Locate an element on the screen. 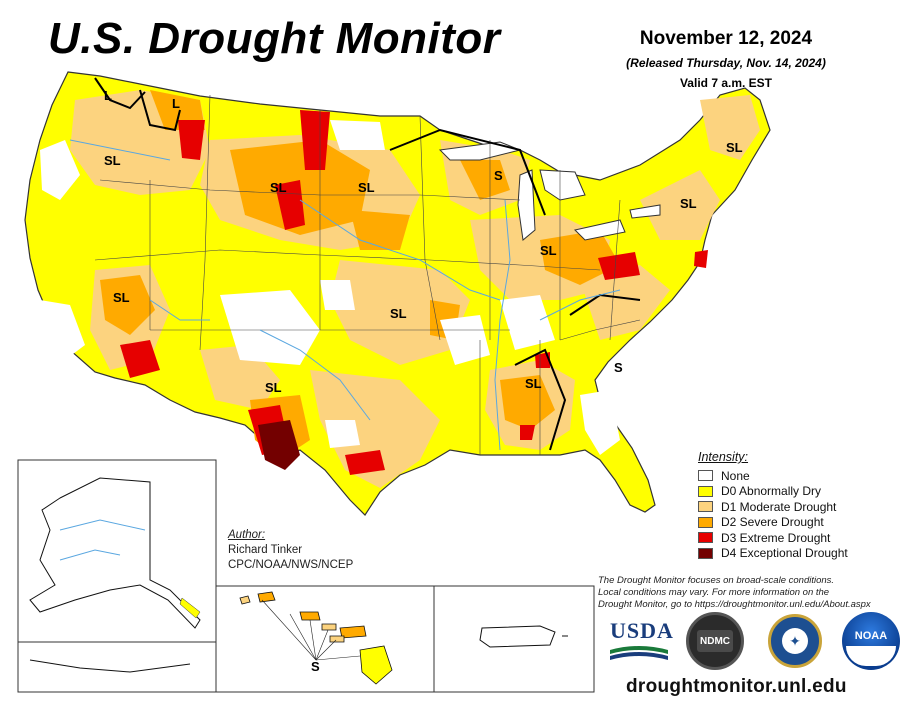 Image resolution: width=920 pixels, height=711 pixels. alaska-shape is located at coordinates (115, 553).